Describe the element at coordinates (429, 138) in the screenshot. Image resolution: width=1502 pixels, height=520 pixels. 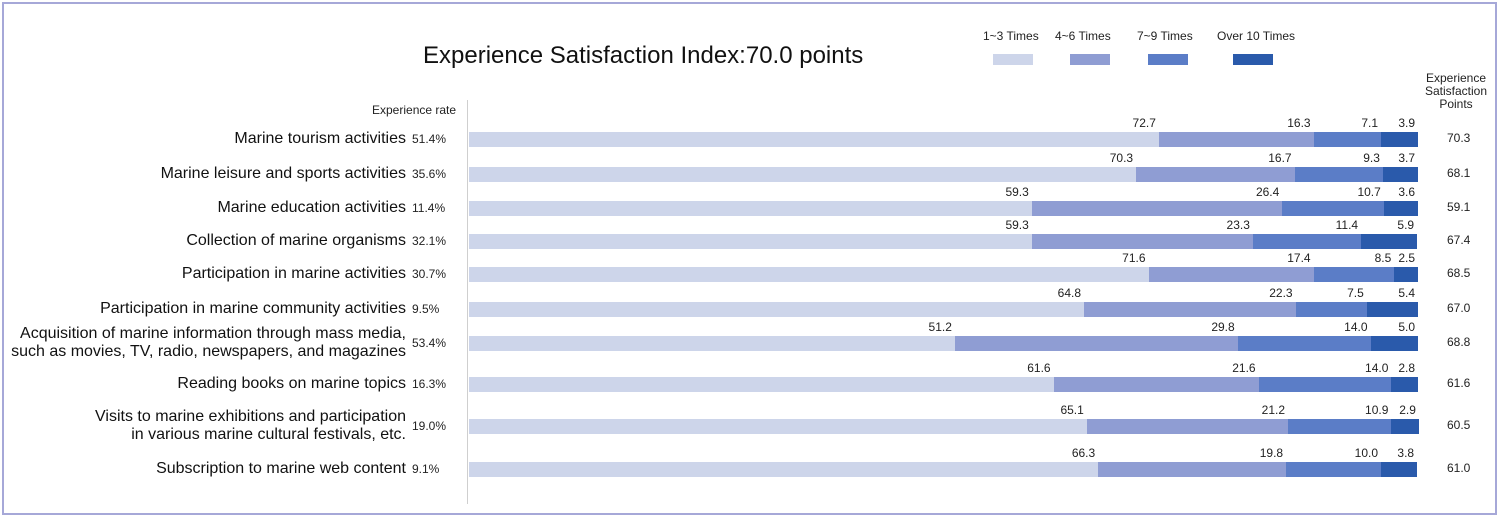
I see `experience-rate-label: 51.4%` at that location.